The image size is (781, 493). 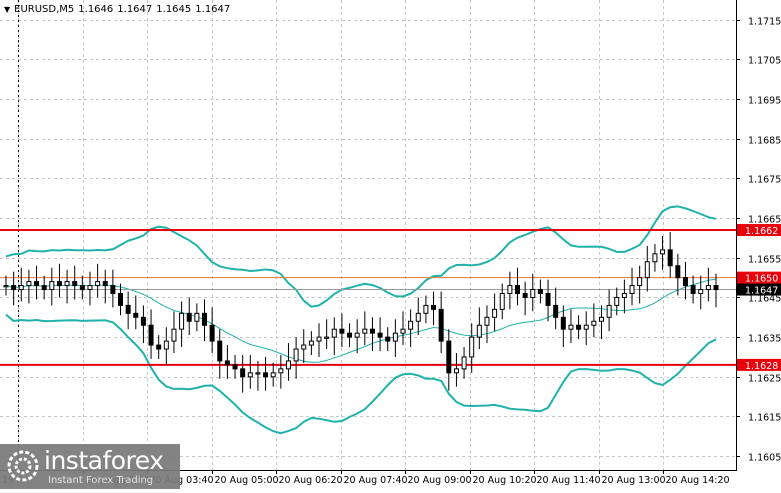 I want to click on price-tag-pivot: 1.1650, so click(x=759, y=278).